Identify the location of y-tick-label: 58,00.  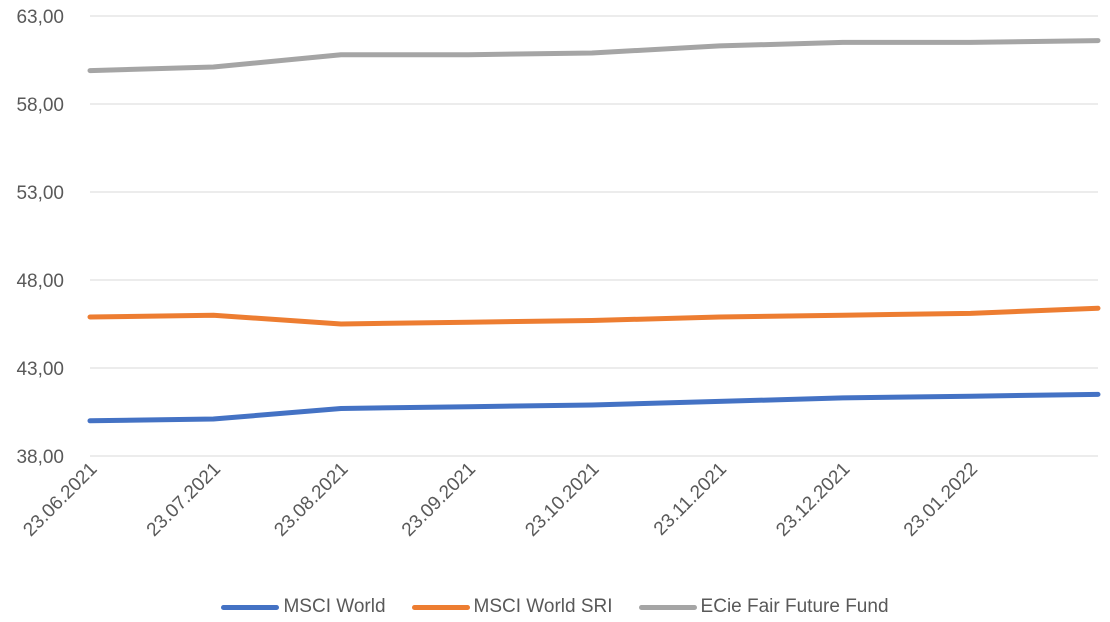
(40, 105).